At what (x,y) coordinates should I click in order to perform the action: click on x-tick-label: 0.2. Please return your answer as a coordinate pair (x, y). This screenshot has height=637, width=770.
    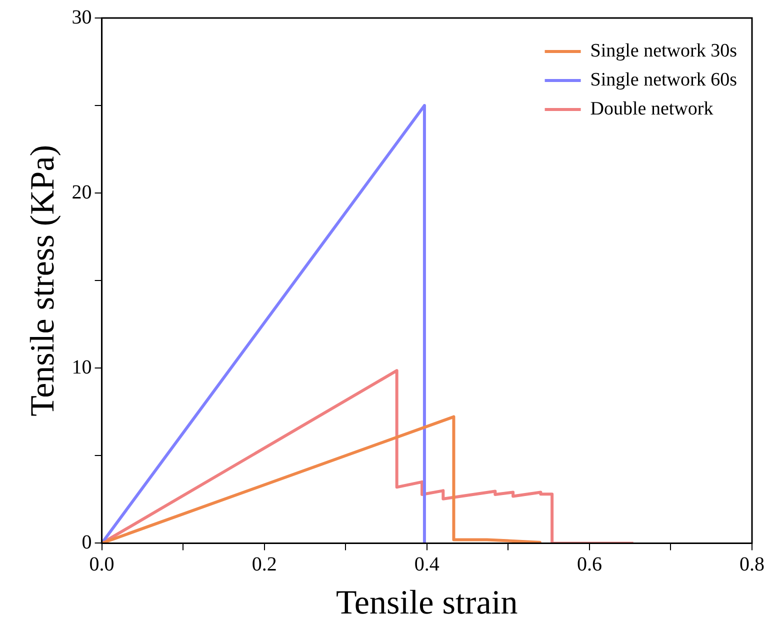
    Looking at the image, I should click on (264, 564).